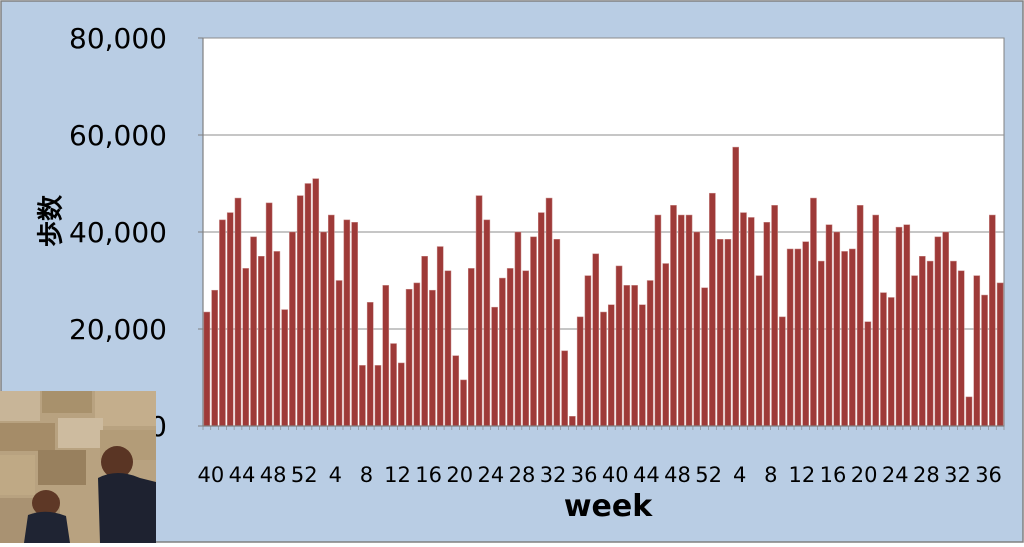 This screenshot has width=1024, height=547. I want to click on y-tick-label: 40,000, so click(118, 232).